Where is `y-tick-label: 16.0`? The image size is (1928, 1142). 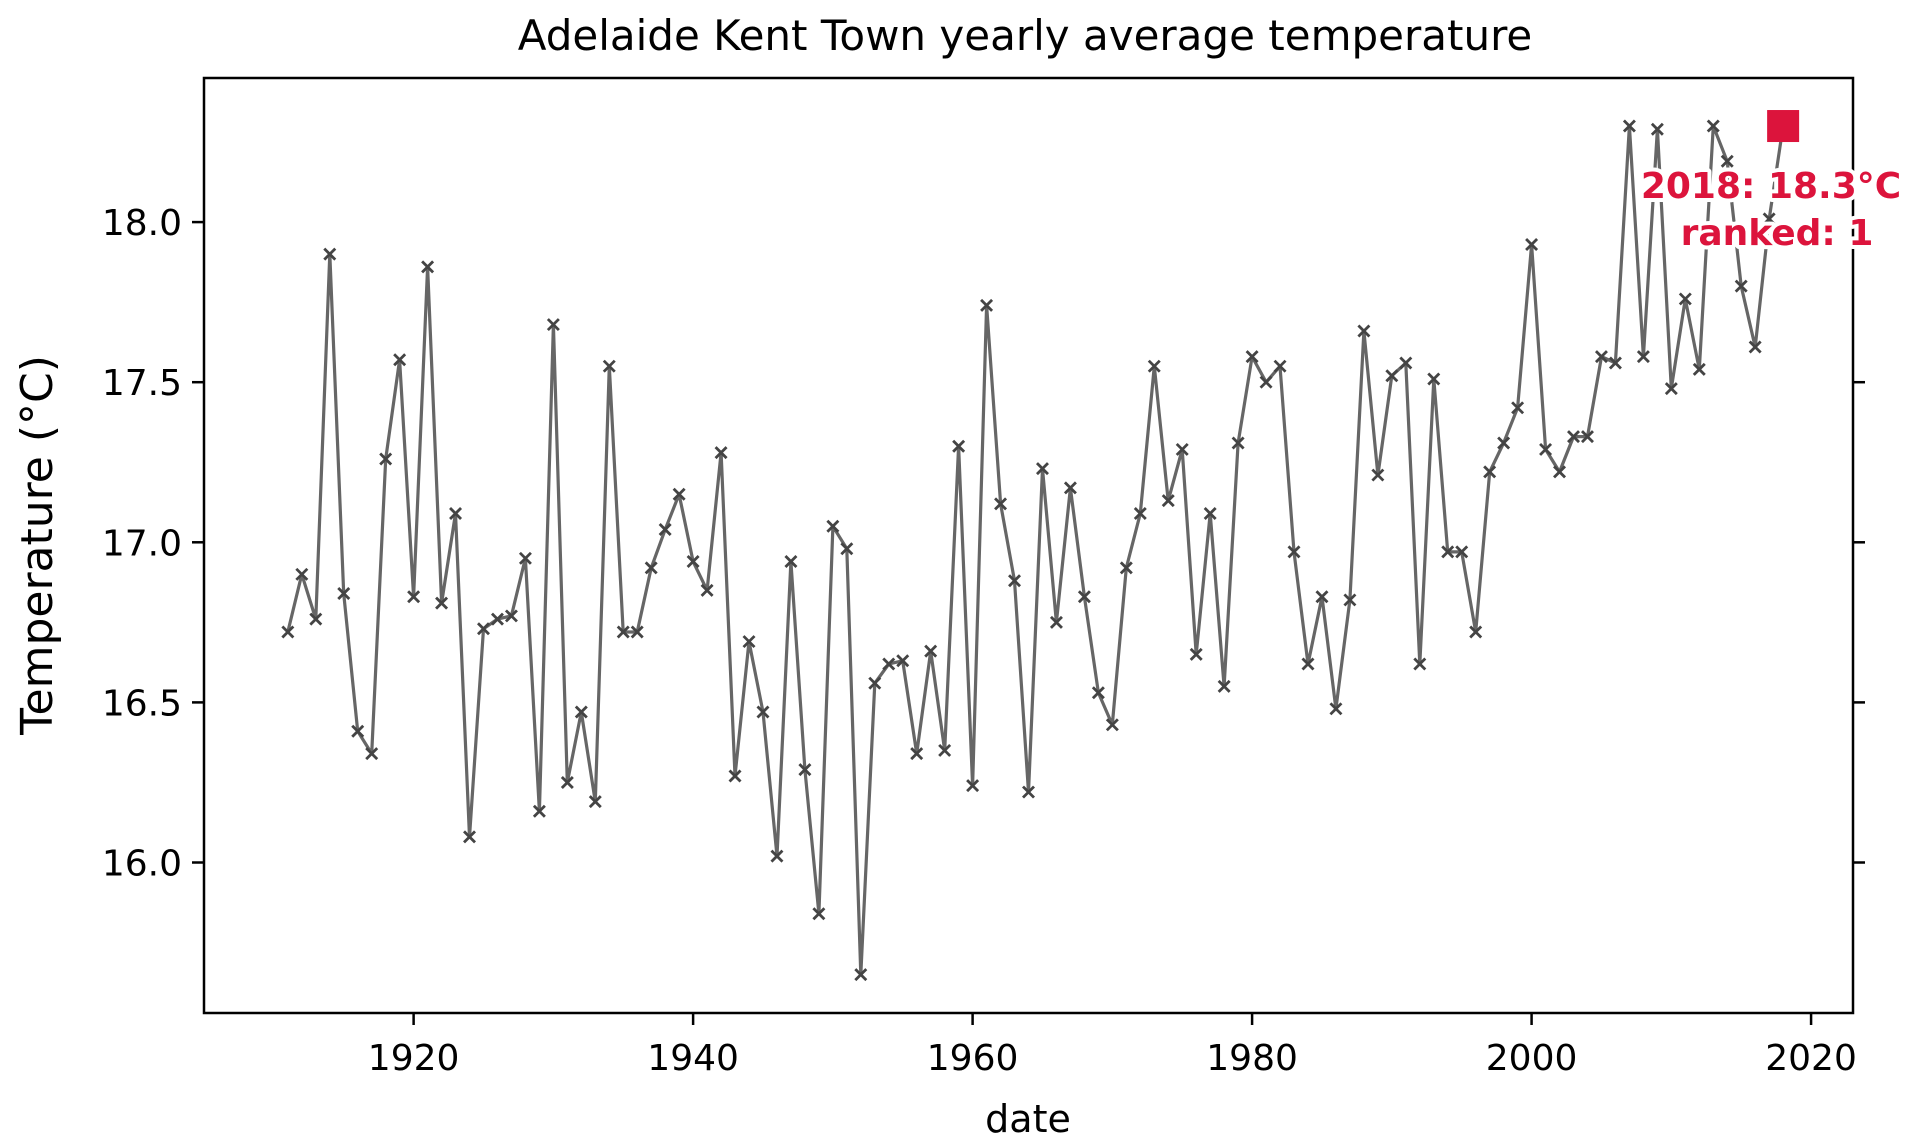 y-tick-label: 16.0 is located at coordinates (142, 864).